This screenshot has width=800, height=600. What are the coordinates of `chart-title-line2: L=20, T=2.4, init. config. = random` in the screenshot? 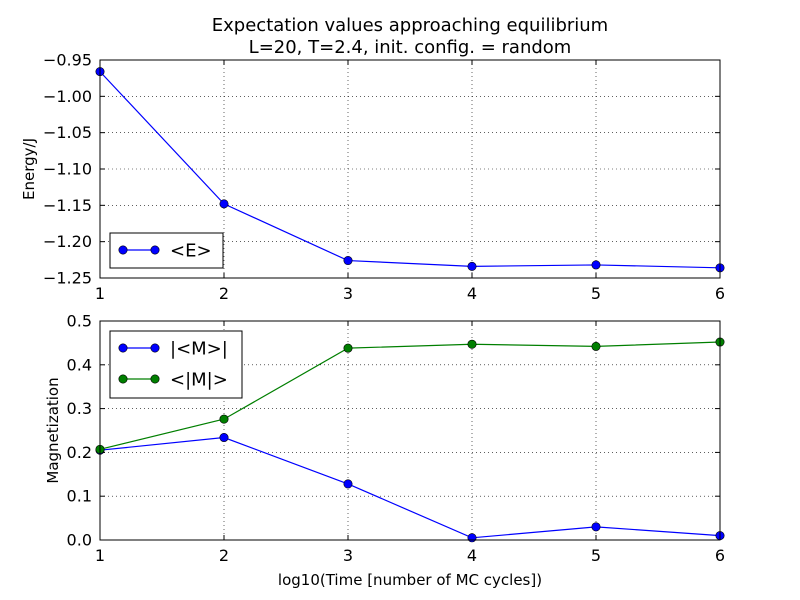 It's located at (410, 47).